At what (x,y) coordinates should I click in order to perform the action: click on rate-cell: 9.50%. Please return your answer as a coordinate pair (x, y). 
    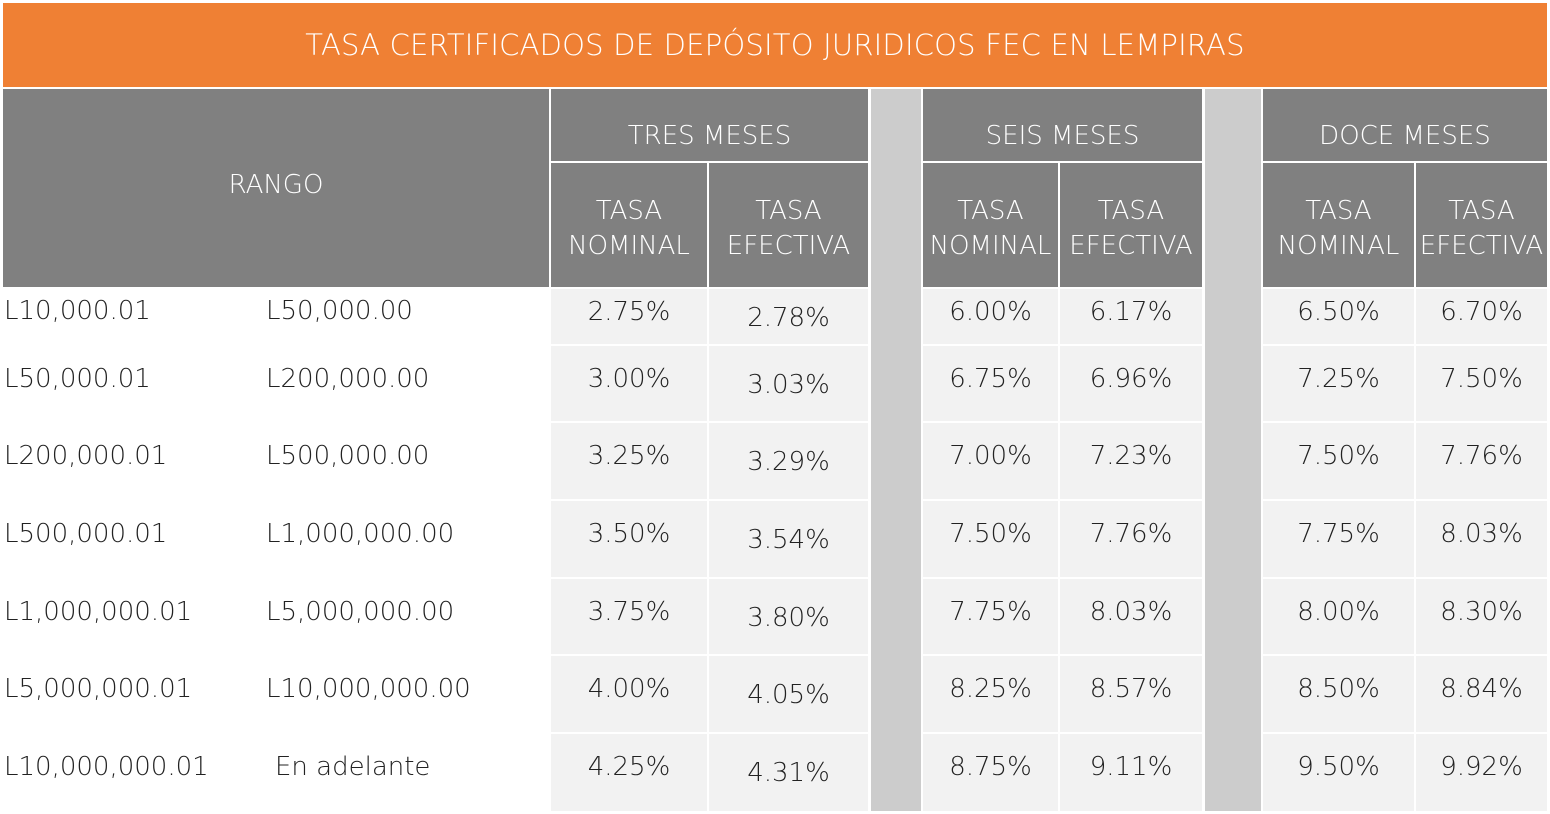
    Looking at the image, I should click on (1338, 772).